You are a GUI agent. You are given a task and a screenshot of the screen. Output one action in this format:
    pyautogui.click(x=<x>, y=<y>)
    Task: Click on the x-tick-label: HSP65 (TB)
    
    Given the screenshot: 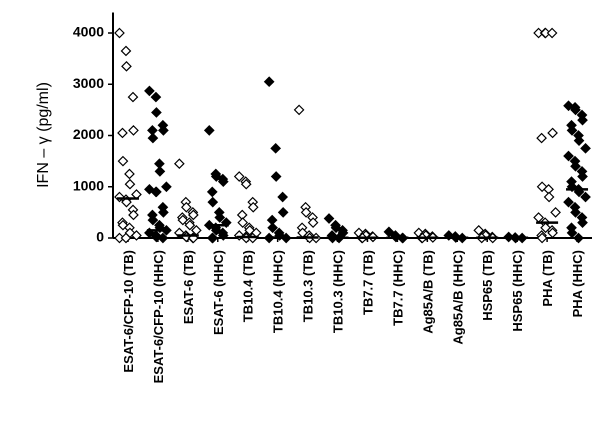 What is the action you would take?
    pyautogui.click(x=487, y=285)
    